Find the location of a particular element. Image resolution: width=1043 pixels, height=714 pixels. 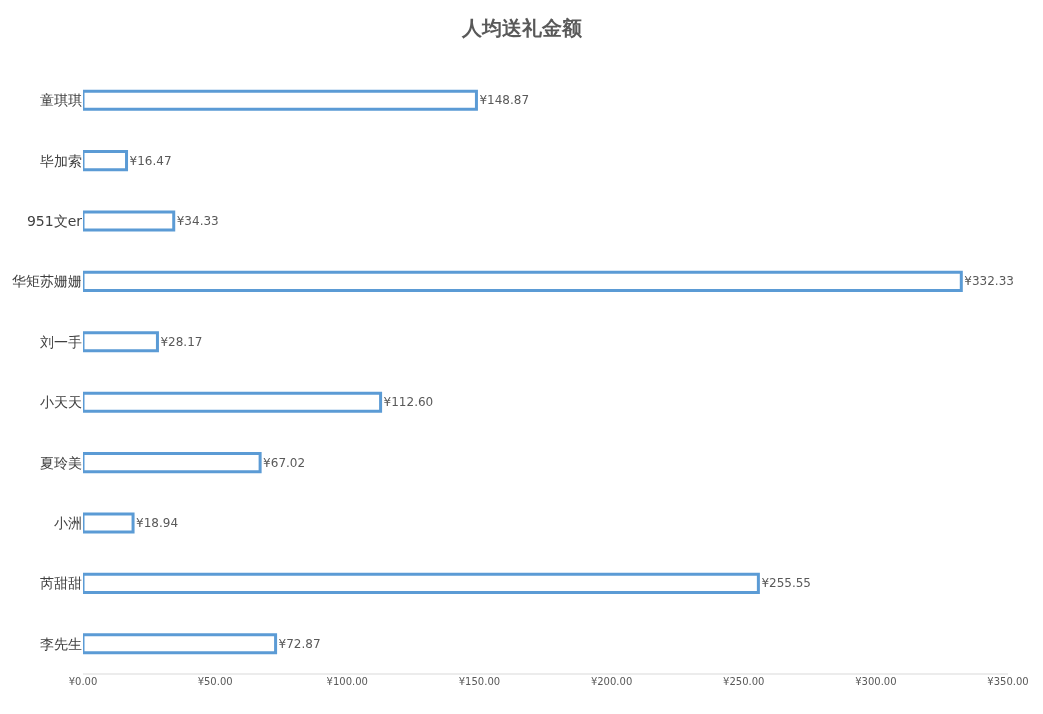

x-tick-label: ¥150.00 is located at coordinates (479, 681).